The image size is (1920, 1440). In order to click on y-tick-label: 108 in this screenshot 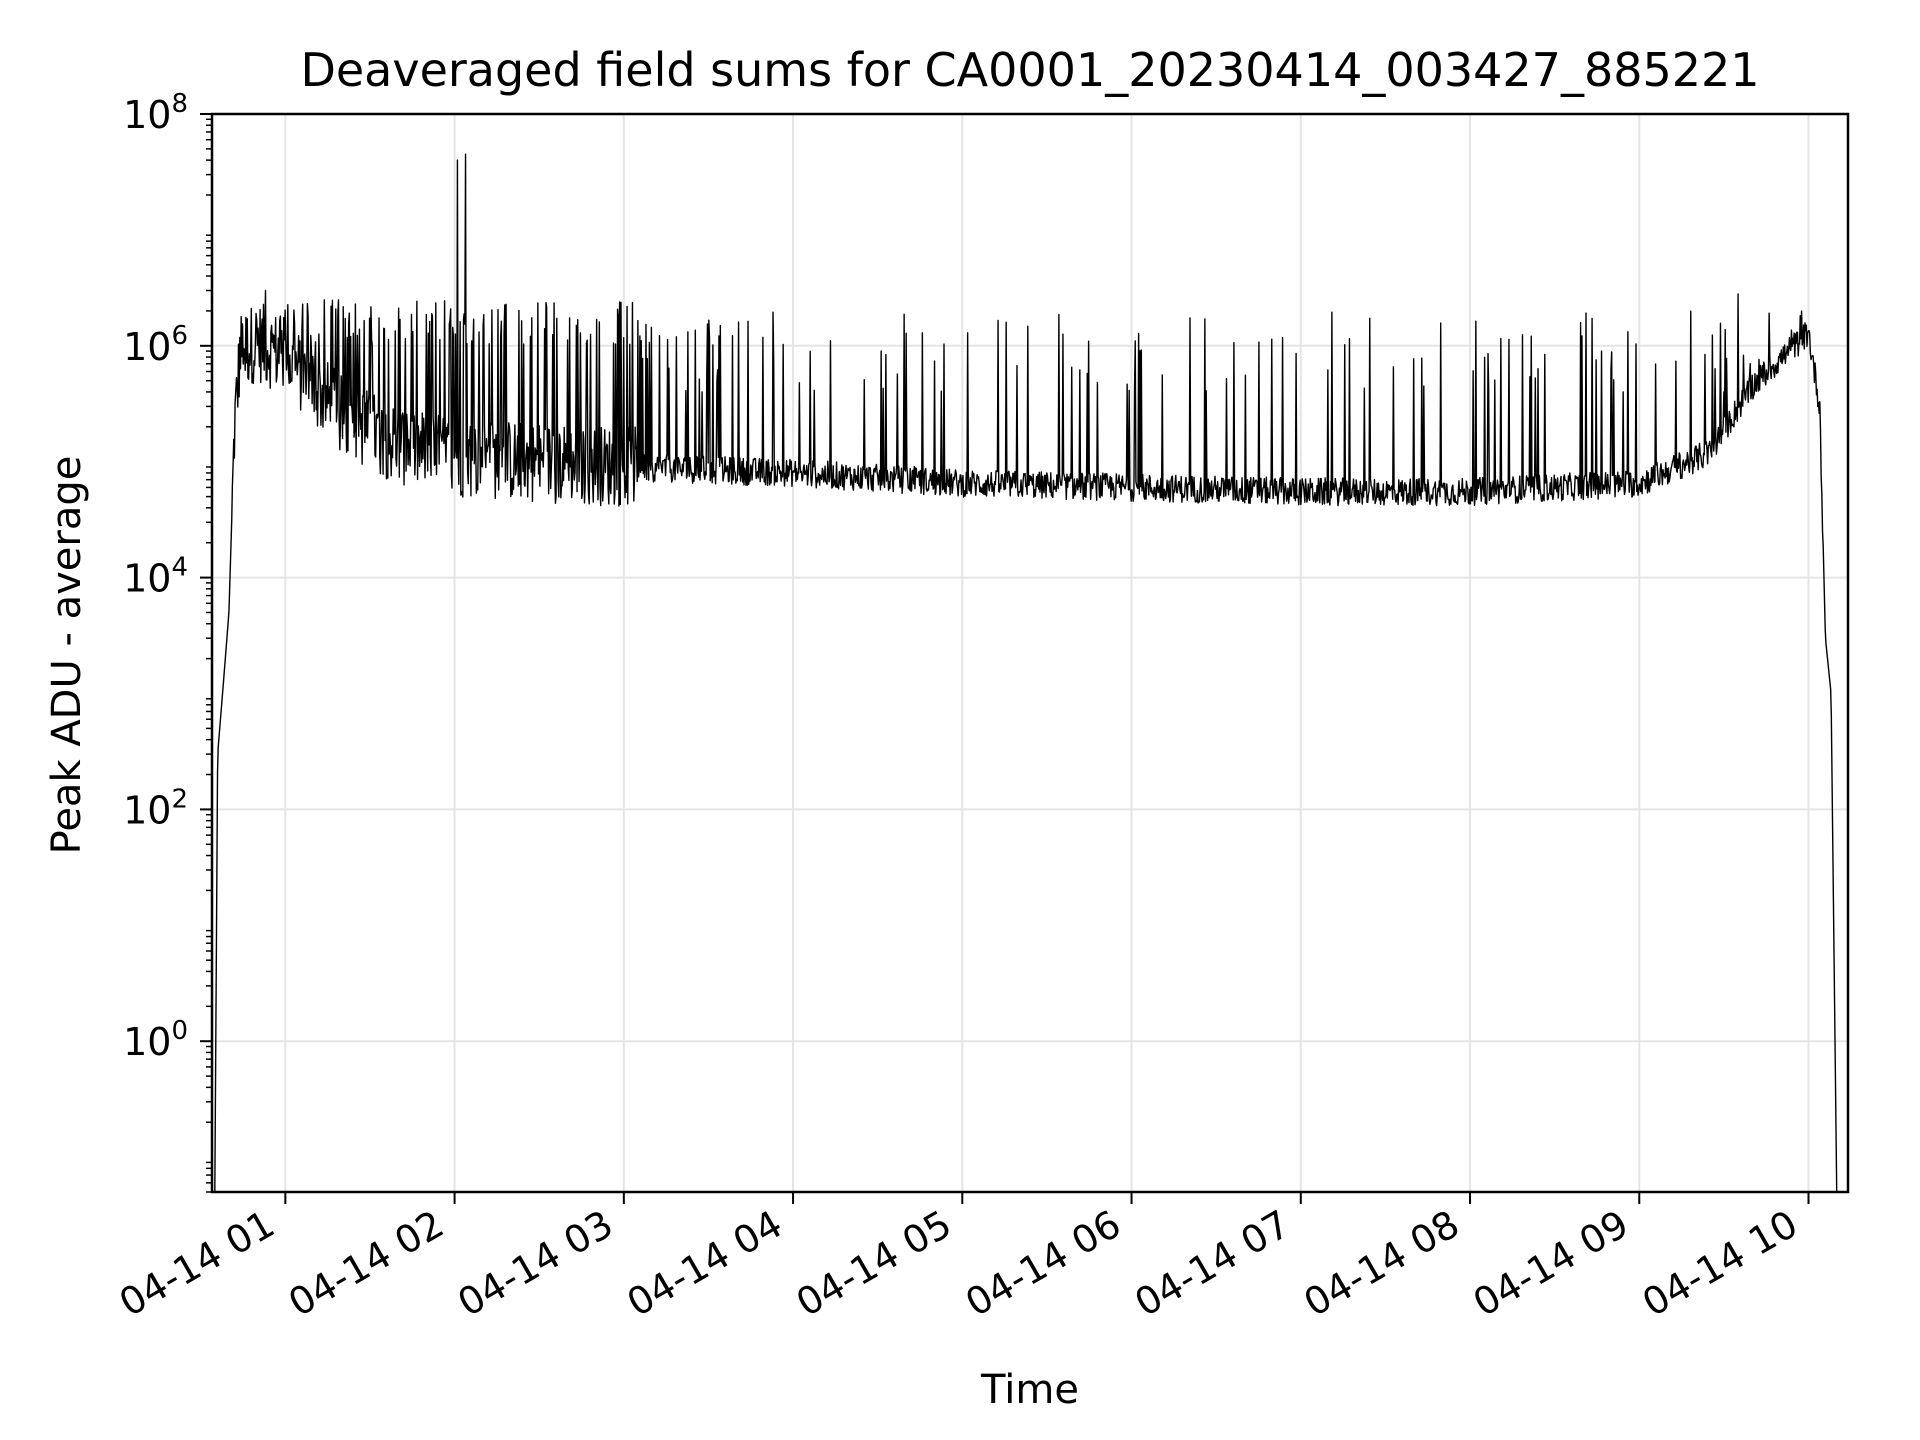, I will do `click(155, 113)`.